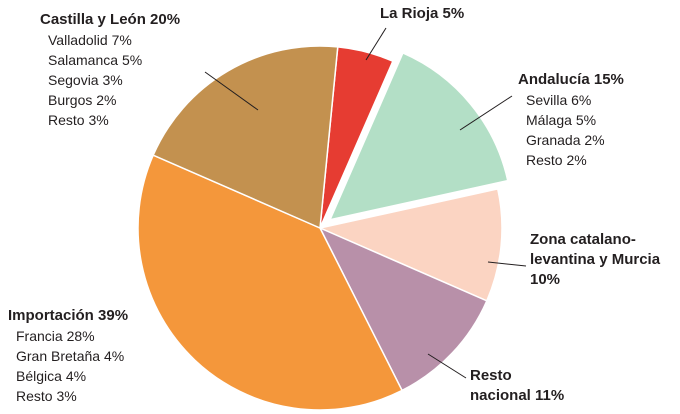  What do you see at coordinates (453, 13) in the screenshot?
I see `value-label: 5%` at bounding box center [453, 13].